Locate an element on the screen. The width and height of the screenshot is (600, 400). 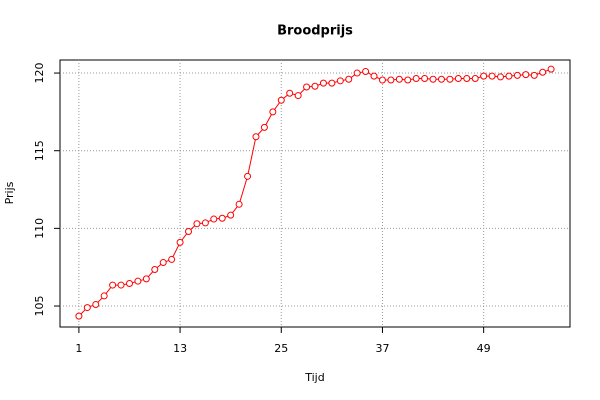
chart-title: Broodprijs is located at coordinates (315, 31).